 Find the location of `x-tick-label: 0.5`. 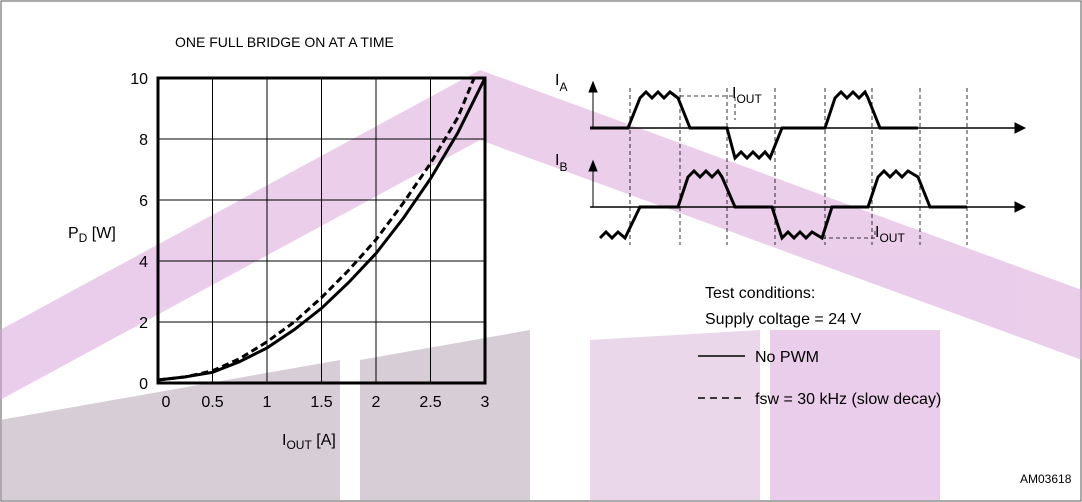

x-tick-label: 0.5 is located at coordinates (212, 402).